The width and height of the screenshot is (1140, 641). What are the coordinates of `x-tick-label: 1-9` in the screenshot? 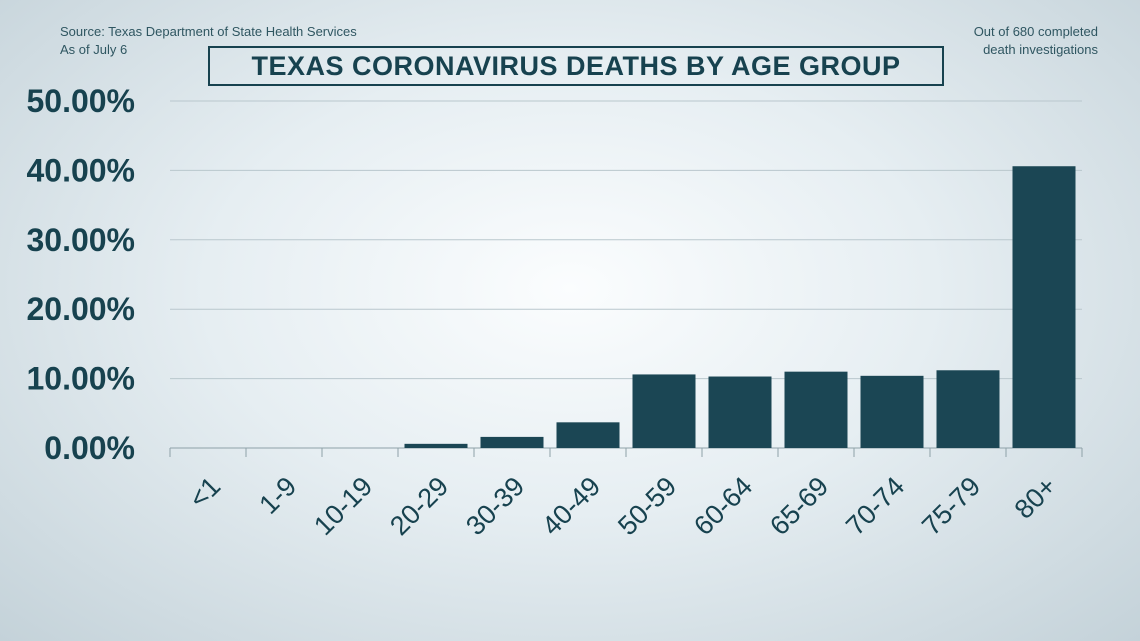 It's located at (277, 495).